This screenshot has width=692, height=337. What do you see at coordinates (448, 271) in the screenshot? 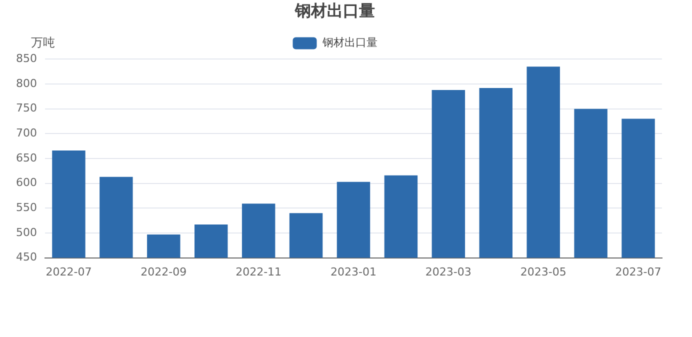
I see `x-tick-label: 2023-03` at bounding box center [448, 271].